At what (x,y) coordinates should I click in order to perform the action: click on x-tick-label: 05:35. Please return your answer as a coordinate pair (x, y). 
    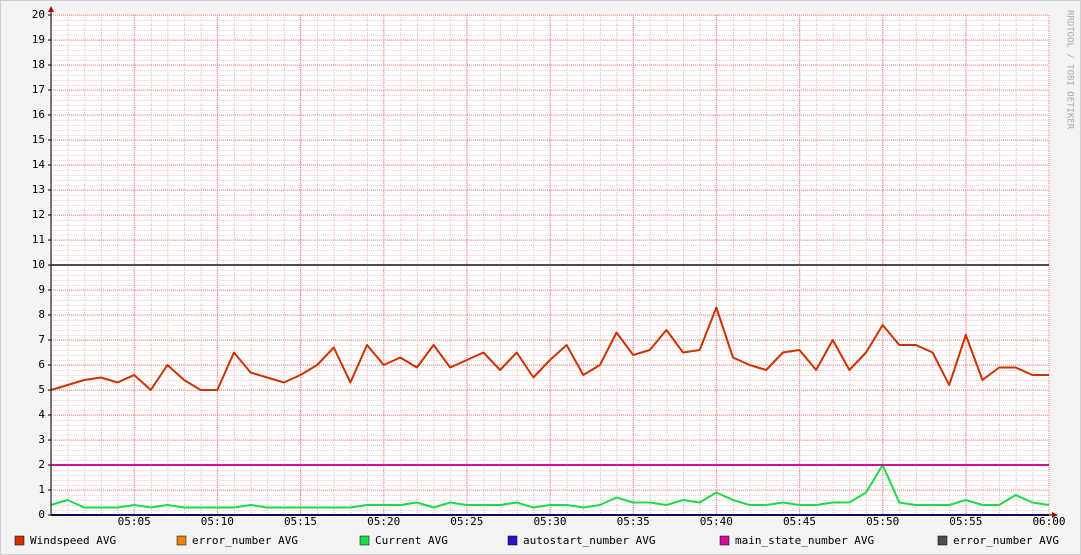
    Looking at the image, I should click on (633, 521).